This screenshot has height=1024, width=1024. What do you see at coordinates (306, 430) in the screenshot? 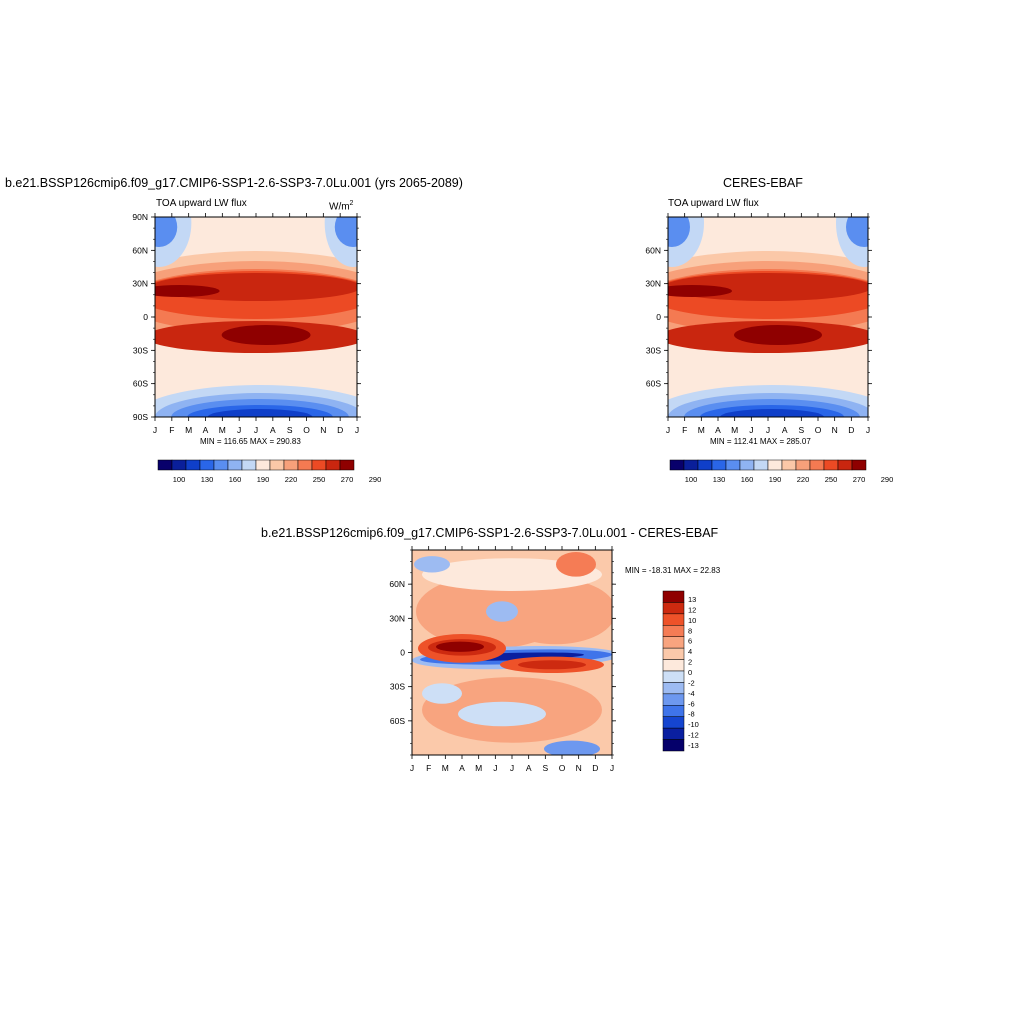
I see `x-tick-label: O` at bounding box center [306, 430].